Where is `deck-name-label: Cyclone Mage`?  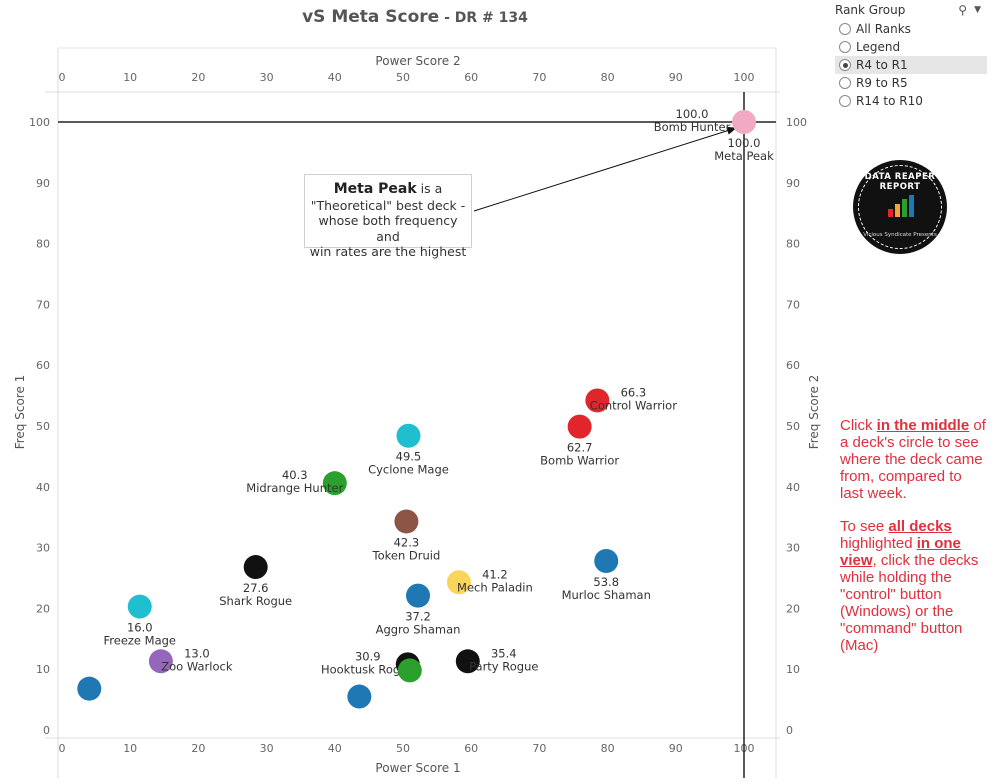 deck-name-label: Cyclone Mage is located at coordinates (408, 470).